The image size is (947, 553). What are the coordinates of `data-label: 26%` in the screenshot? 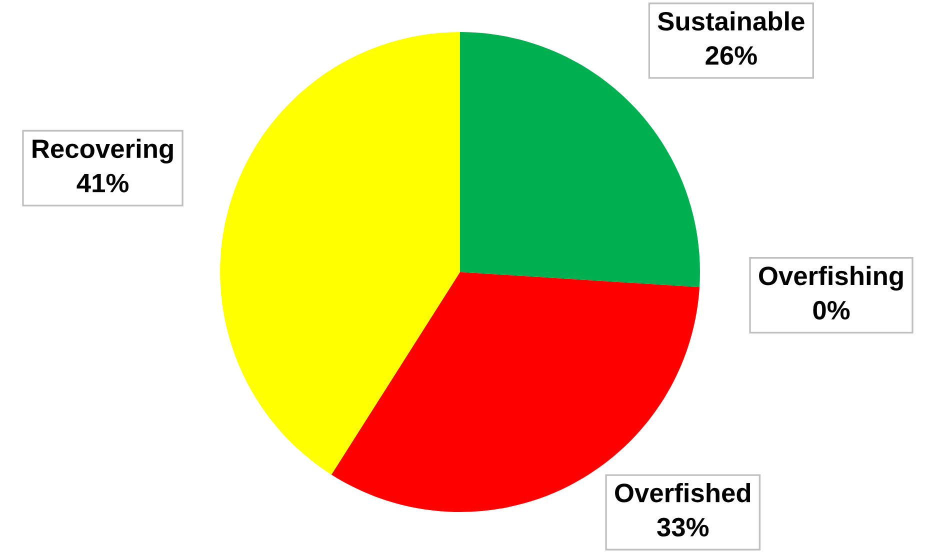 It's located at (731, 55).